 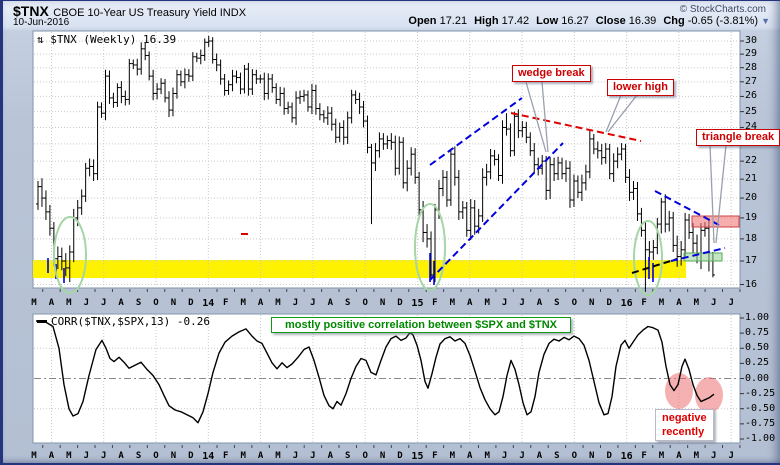 What do you see at coordinates (486, 21) in the screenshot?
I see `quote-label: High` at bounding box center [486, 21].